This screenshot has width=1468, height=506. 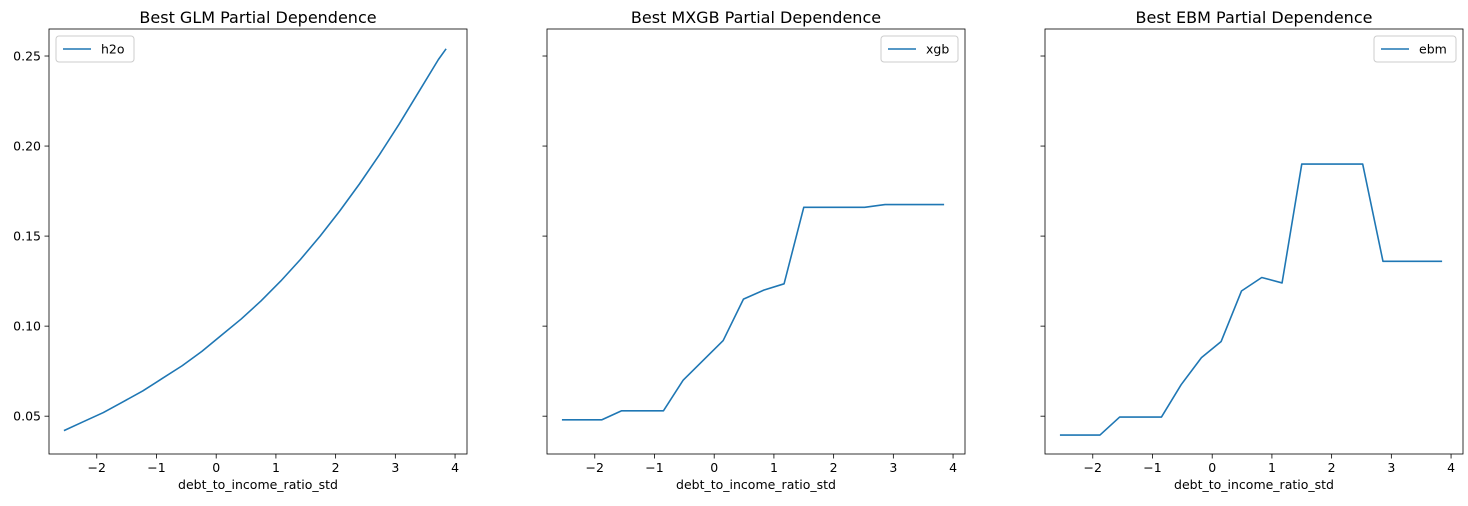 What do you see at coordinates (27, 236) in the screenshot?
I see `y-tick-label: 0.15` at bounding box center [27, 236].